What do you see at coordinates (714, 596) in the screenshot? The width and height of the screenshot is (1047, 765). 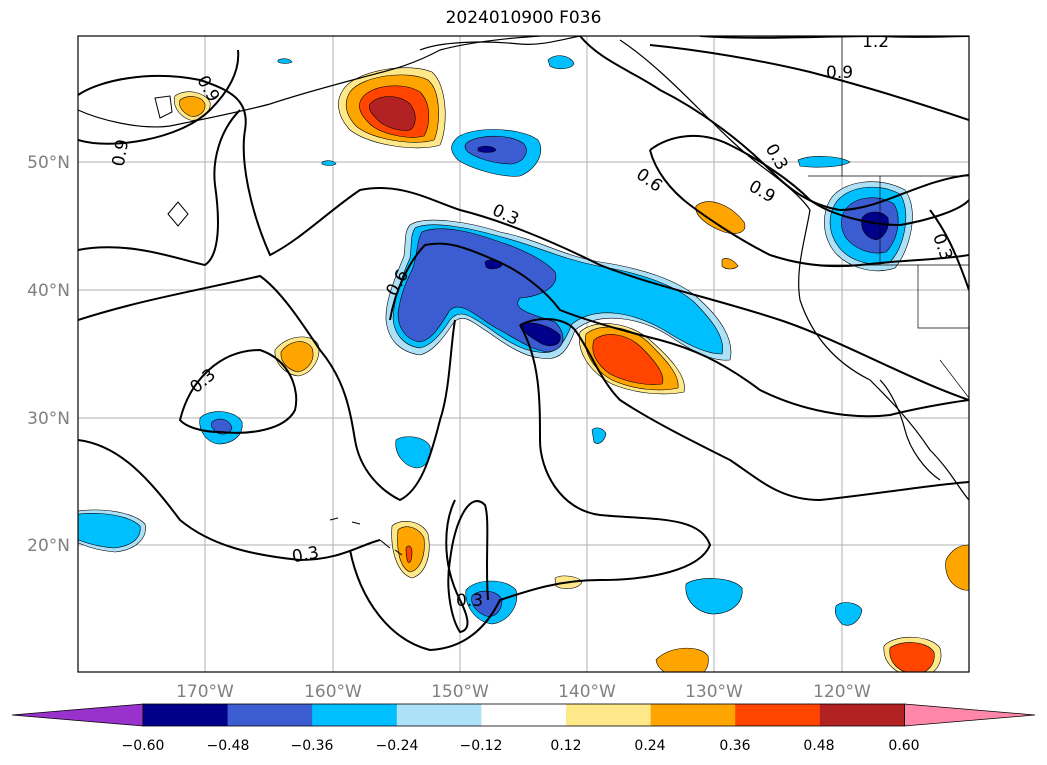 I see `negative-anomaly-129w` at bounding box center [714, 596].